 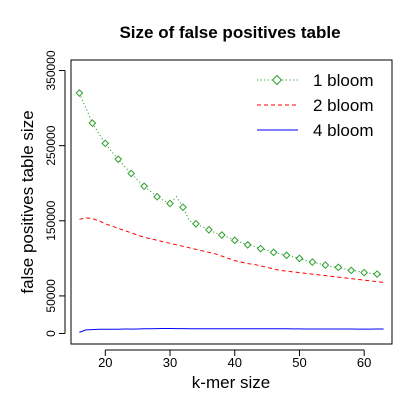 I want to click on legend-marker, so click(x=277, y=80).